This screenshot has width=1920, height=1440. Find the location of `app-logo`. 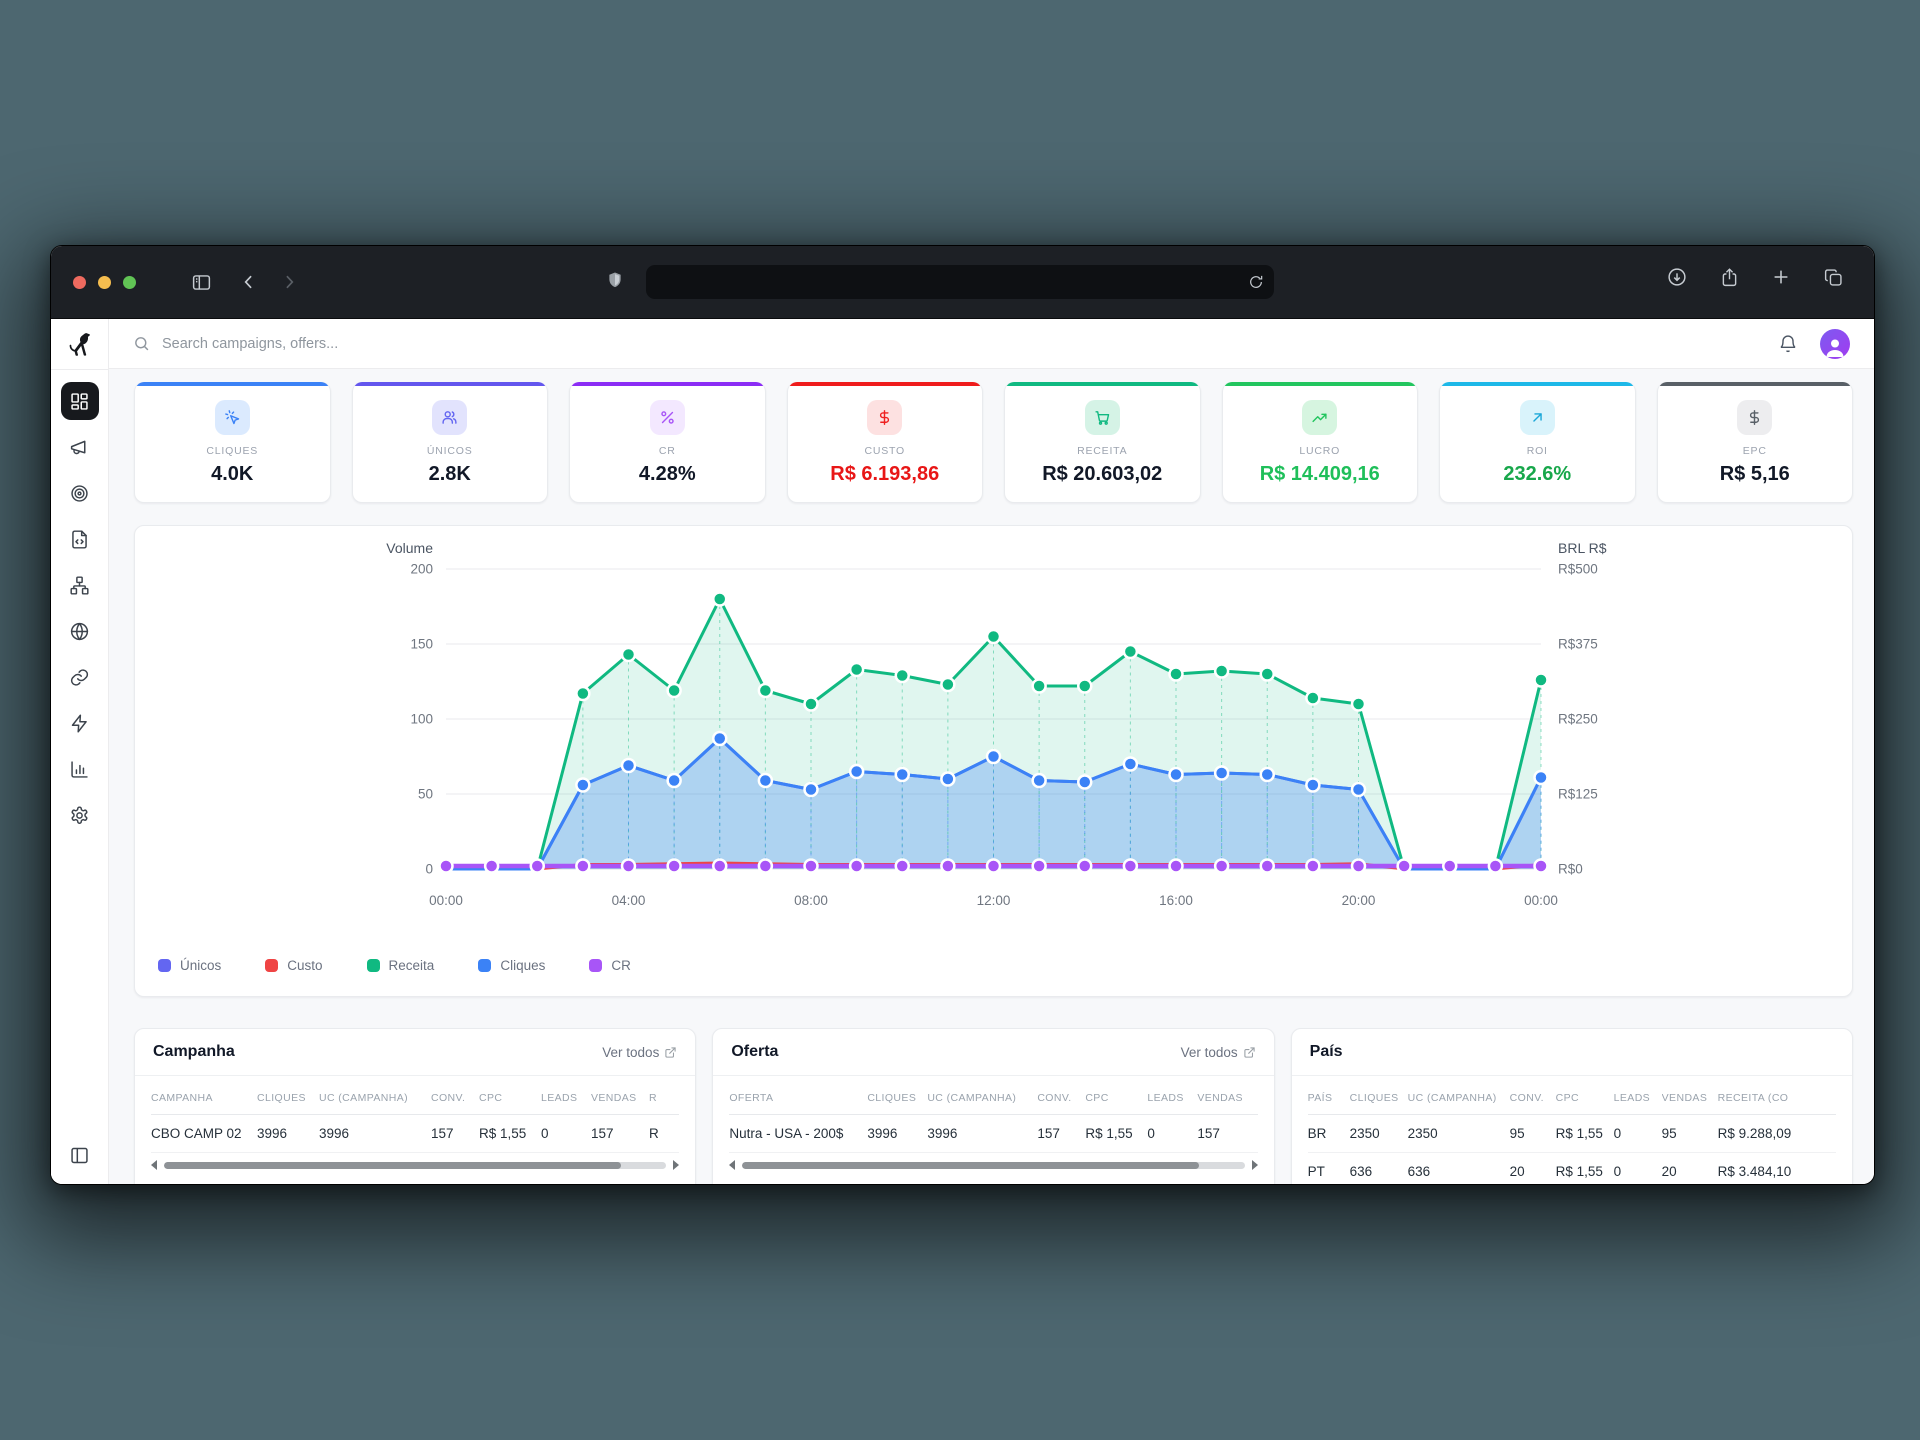

app-logo is located at coordinates (79, 344).